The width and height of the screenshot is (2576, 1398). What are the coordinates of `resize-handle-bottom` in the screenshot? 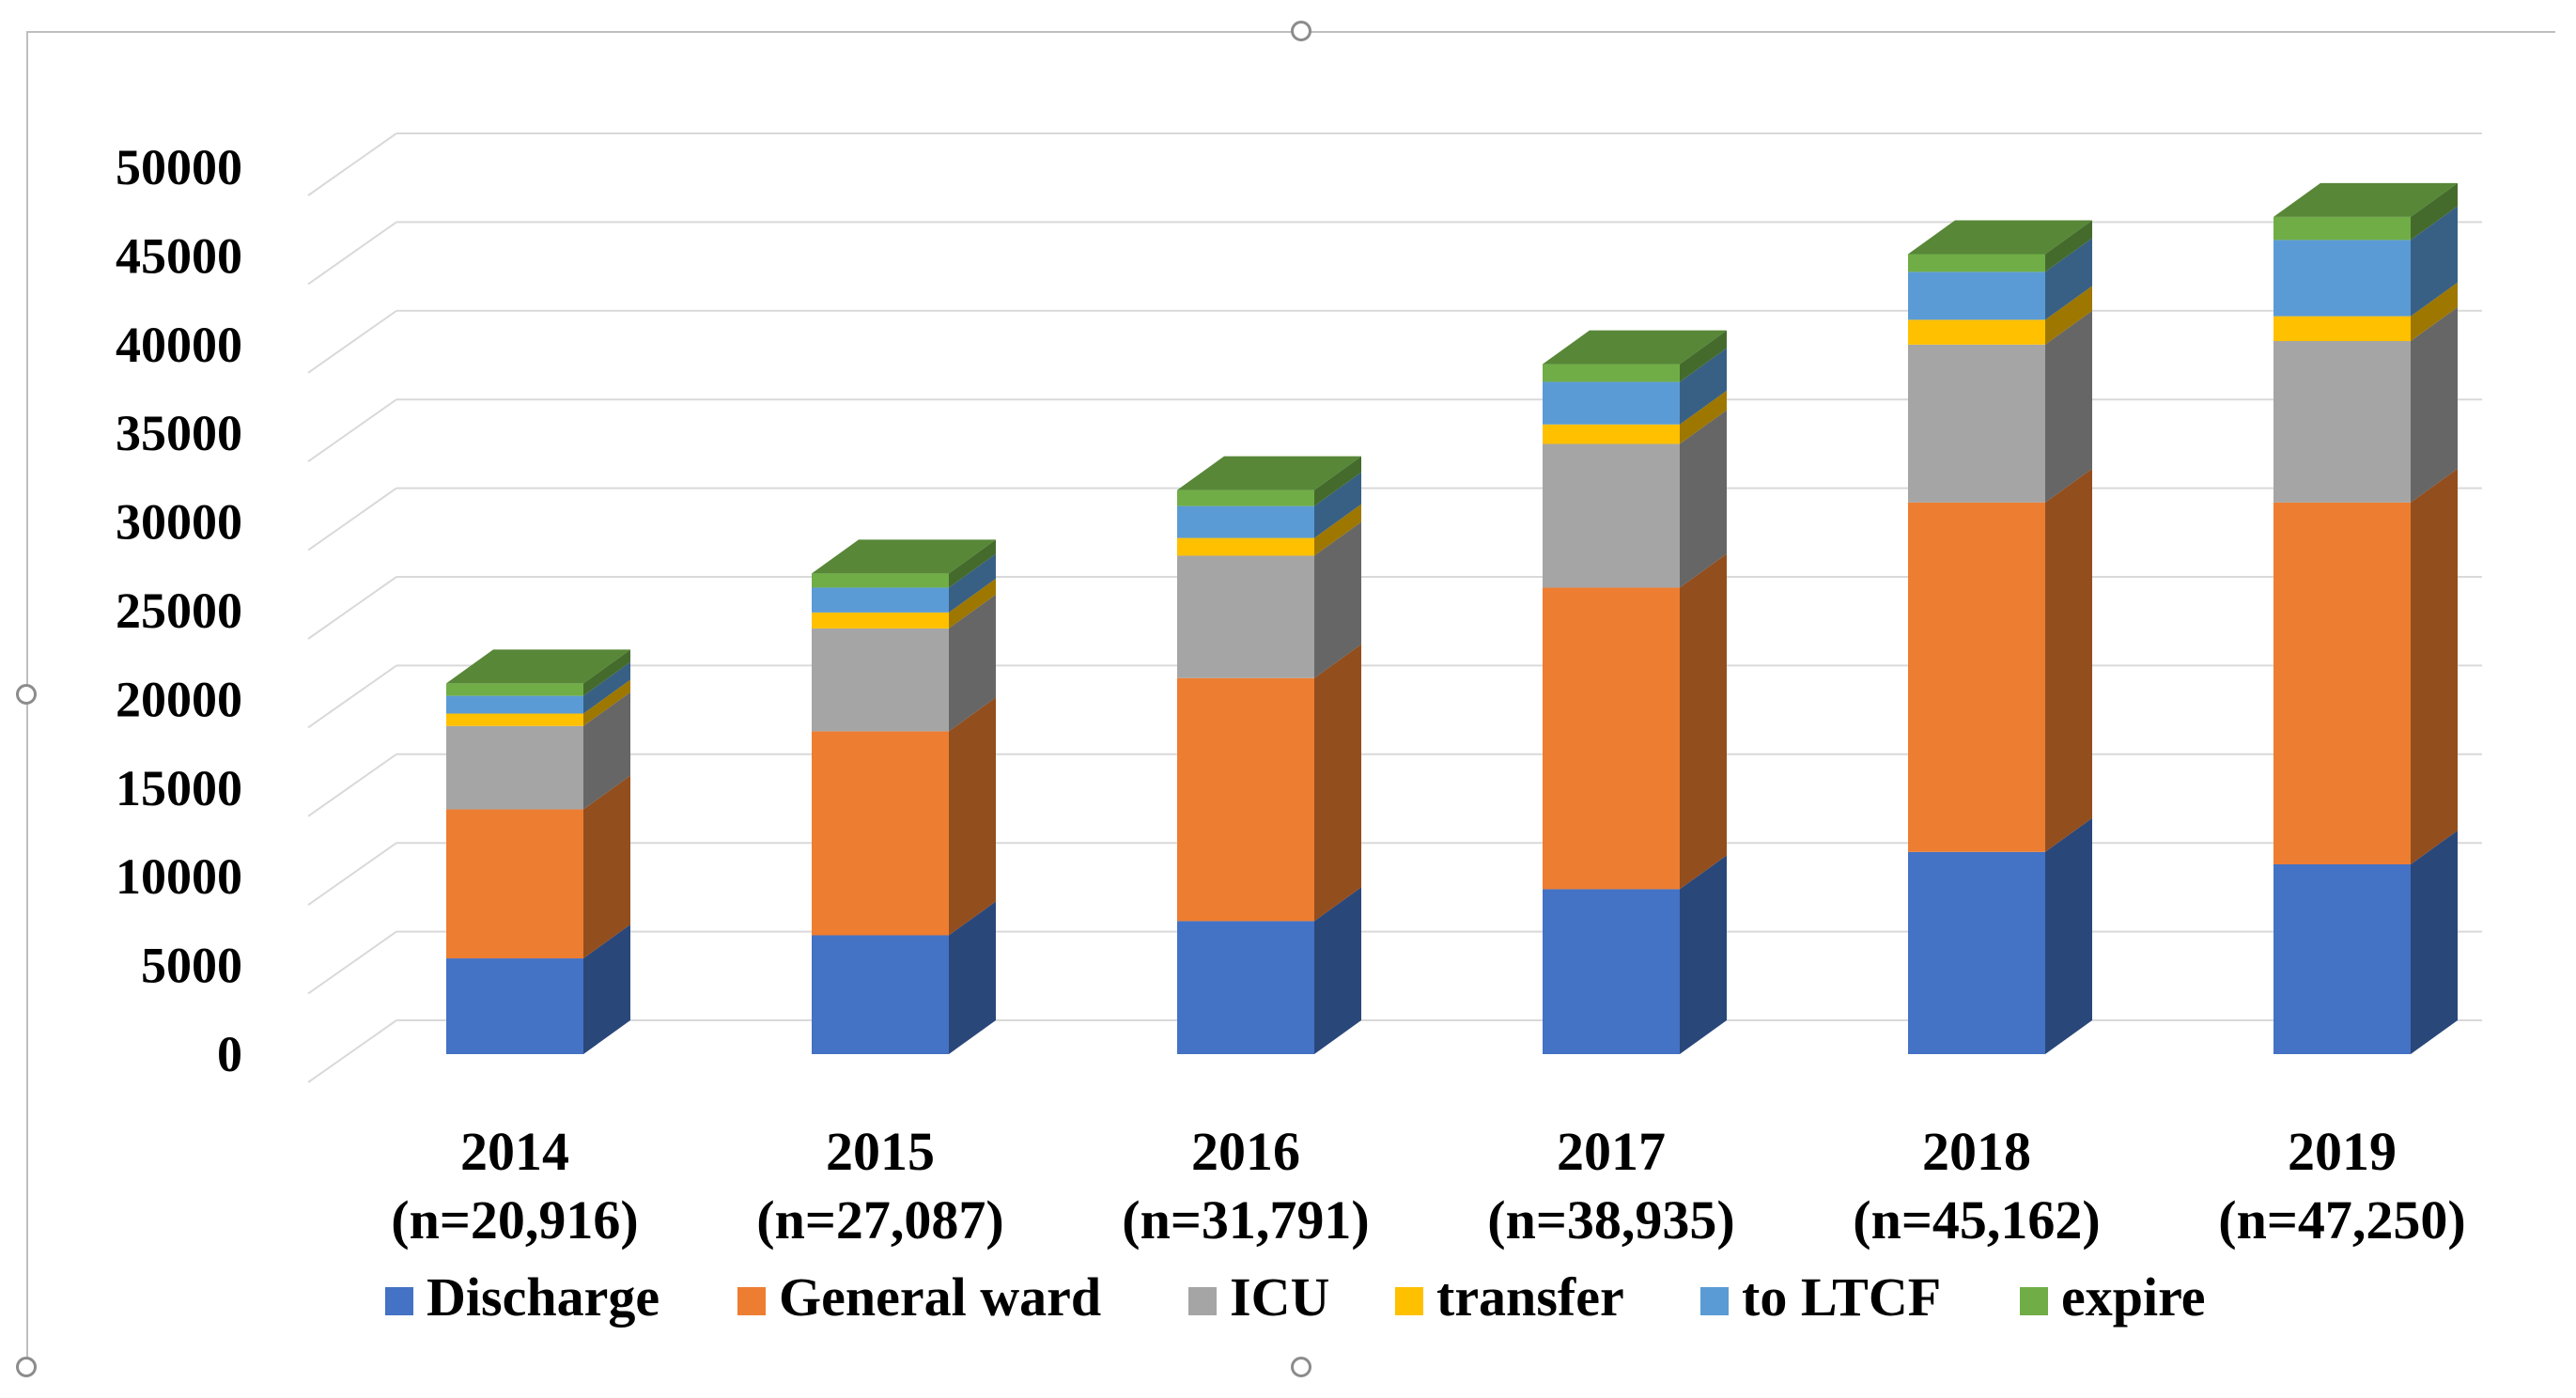 It's located at (1301, 1367).